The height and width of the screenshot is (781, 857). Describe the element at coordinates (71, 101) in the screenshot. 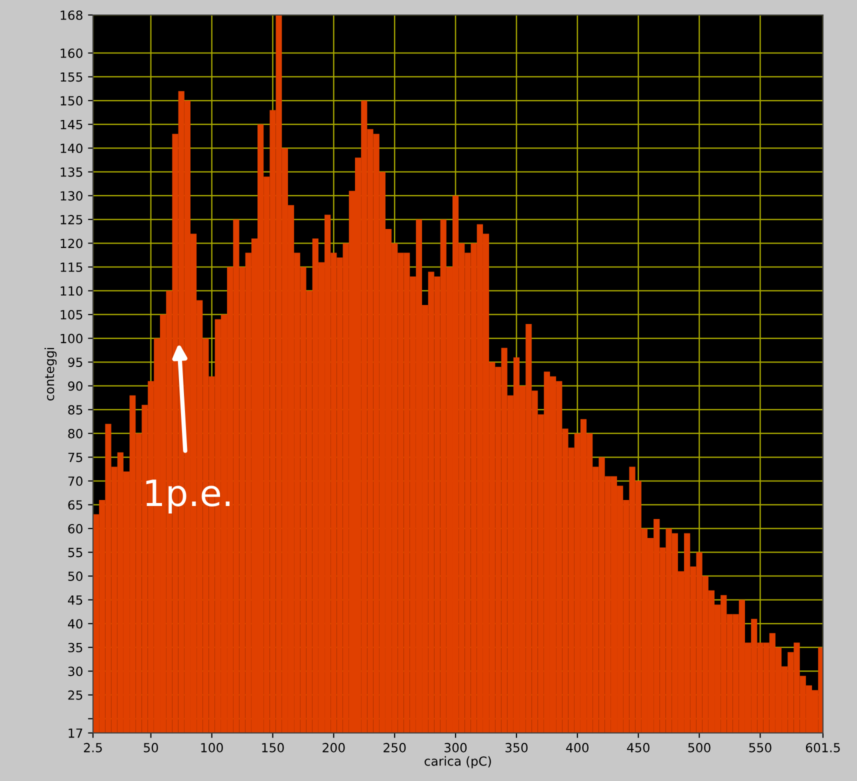

I see `y-tick-label: 150` at that location.